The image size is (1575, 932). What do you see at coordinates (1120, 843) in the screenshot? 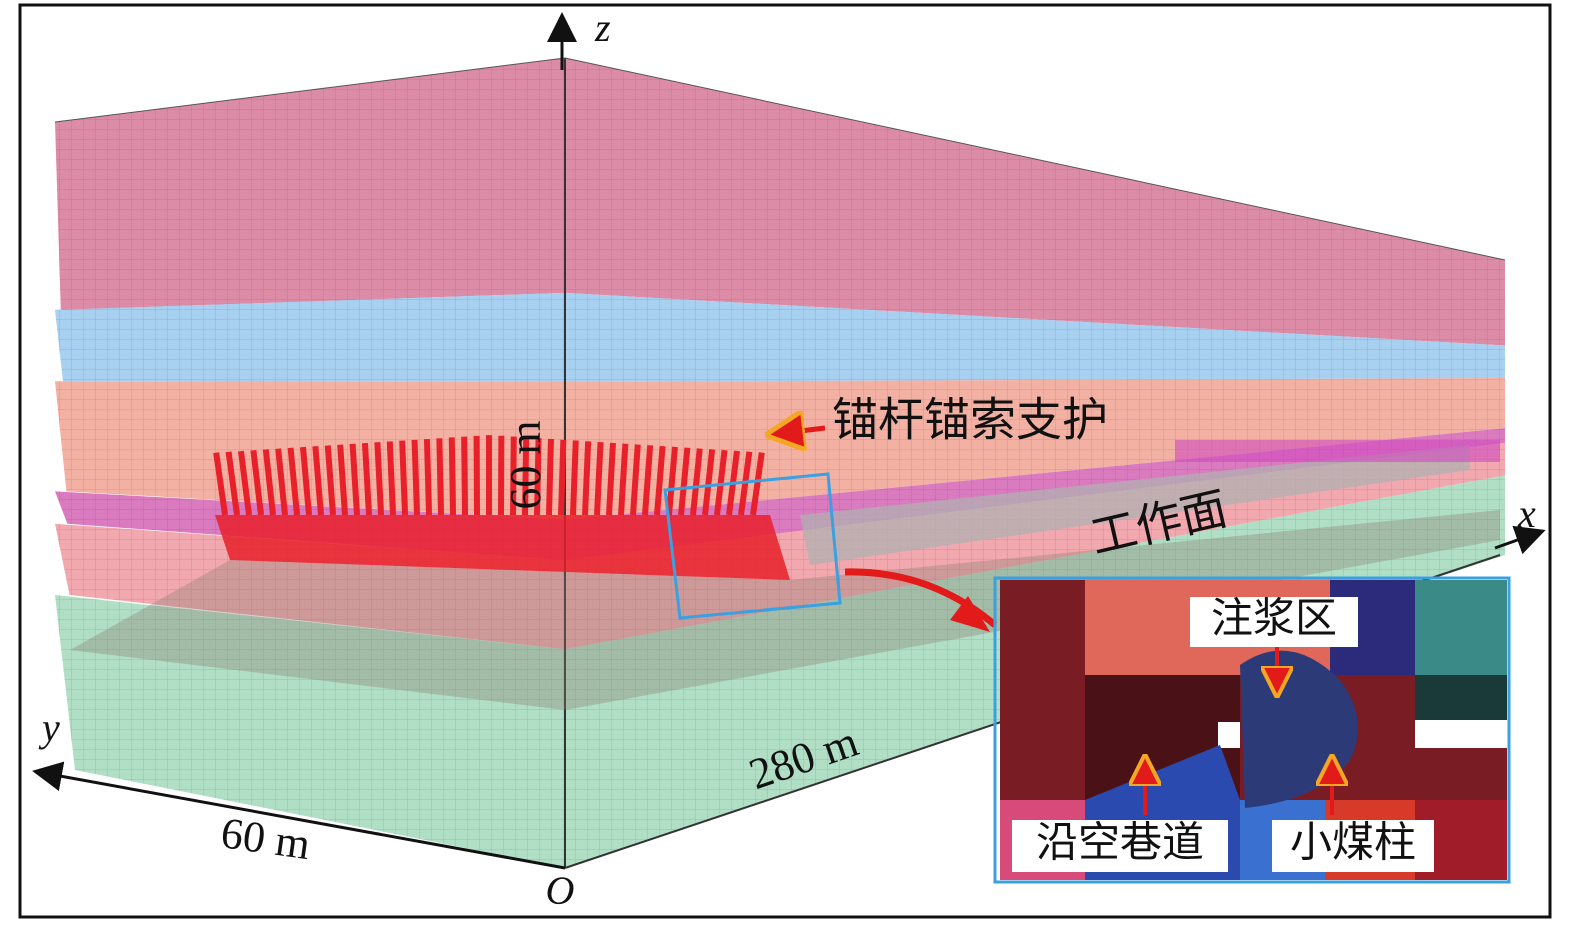
I see `roadway-label: 沿空巷道` at bounding box center [1120, 843].